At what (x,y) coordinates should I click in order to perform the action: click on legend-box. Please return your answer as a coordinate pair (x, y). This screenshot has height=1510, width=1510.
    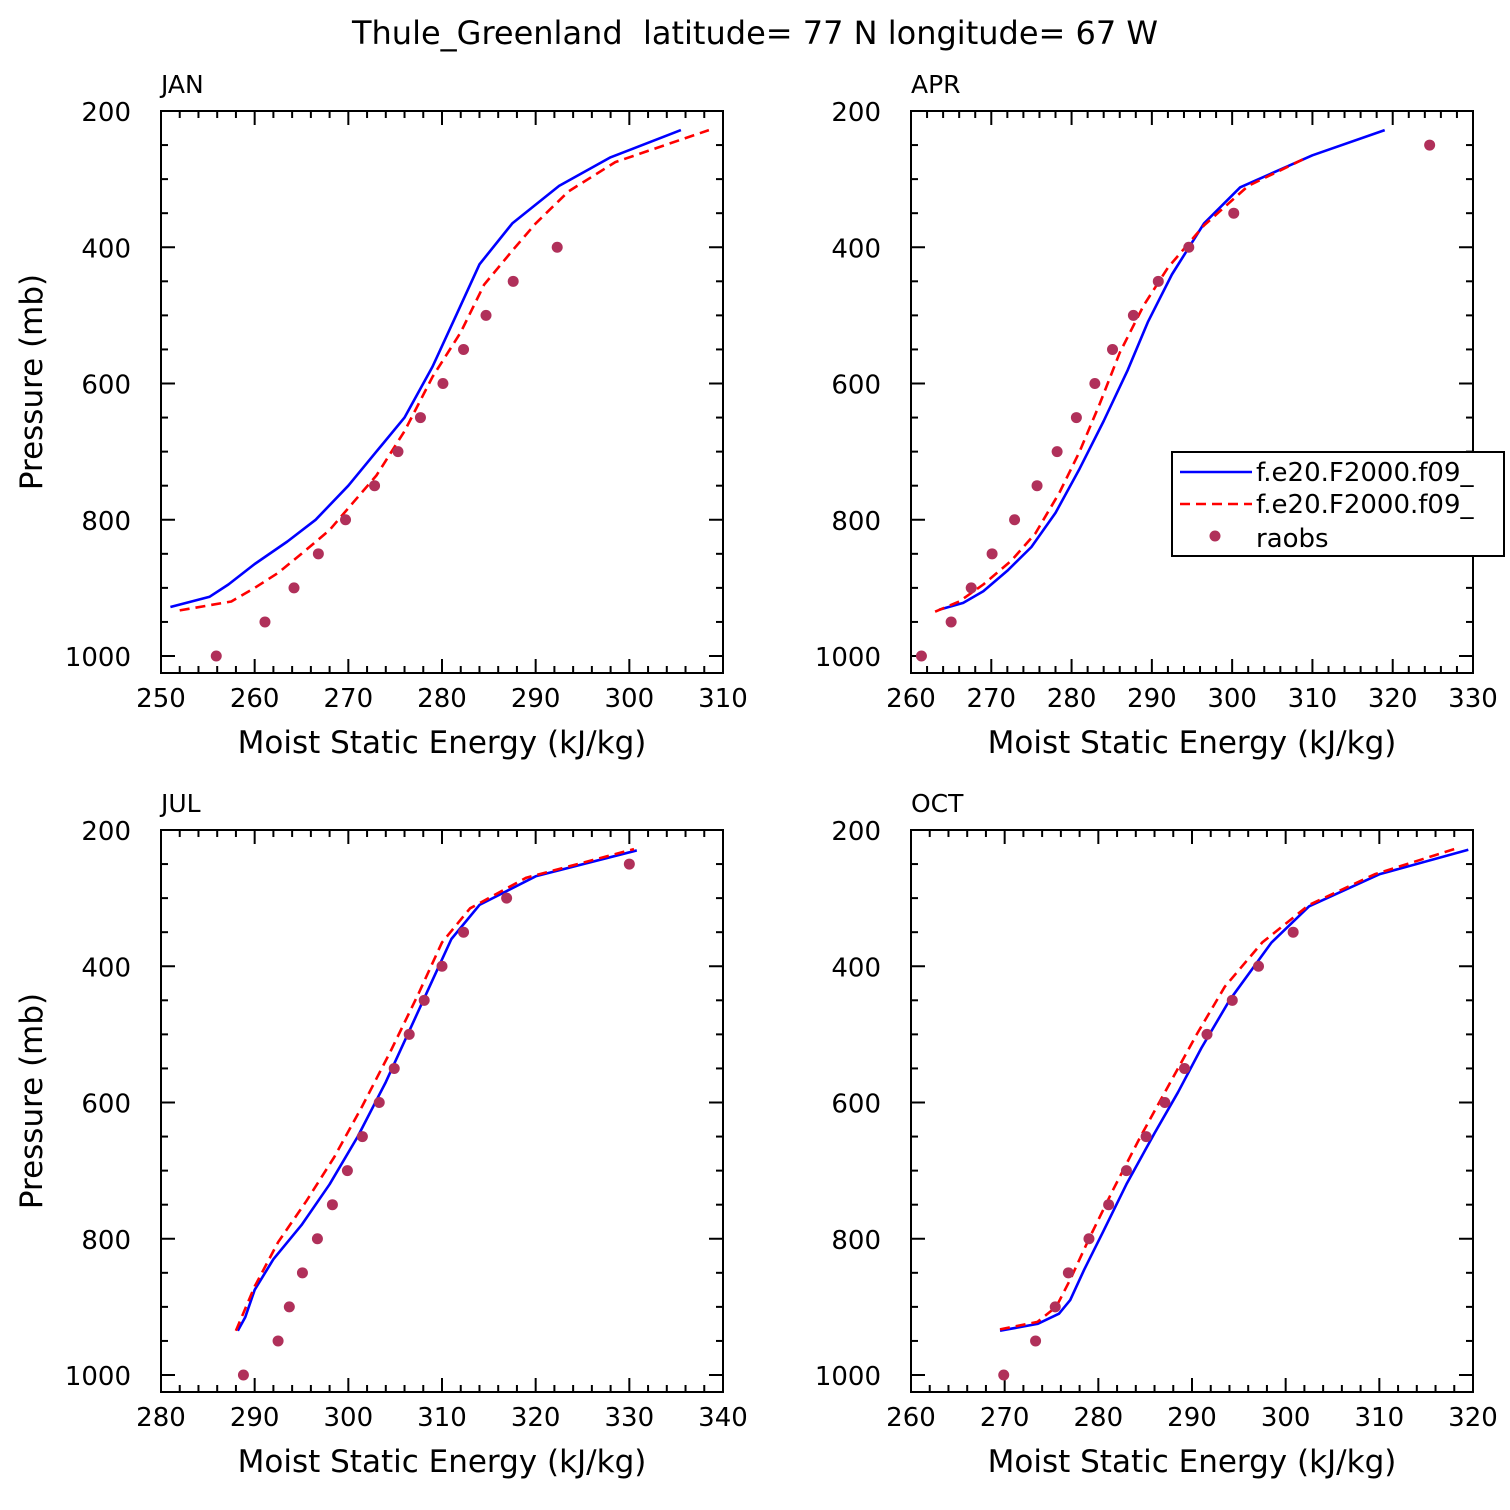
    Looking at the image, I should click on (1338, 504).